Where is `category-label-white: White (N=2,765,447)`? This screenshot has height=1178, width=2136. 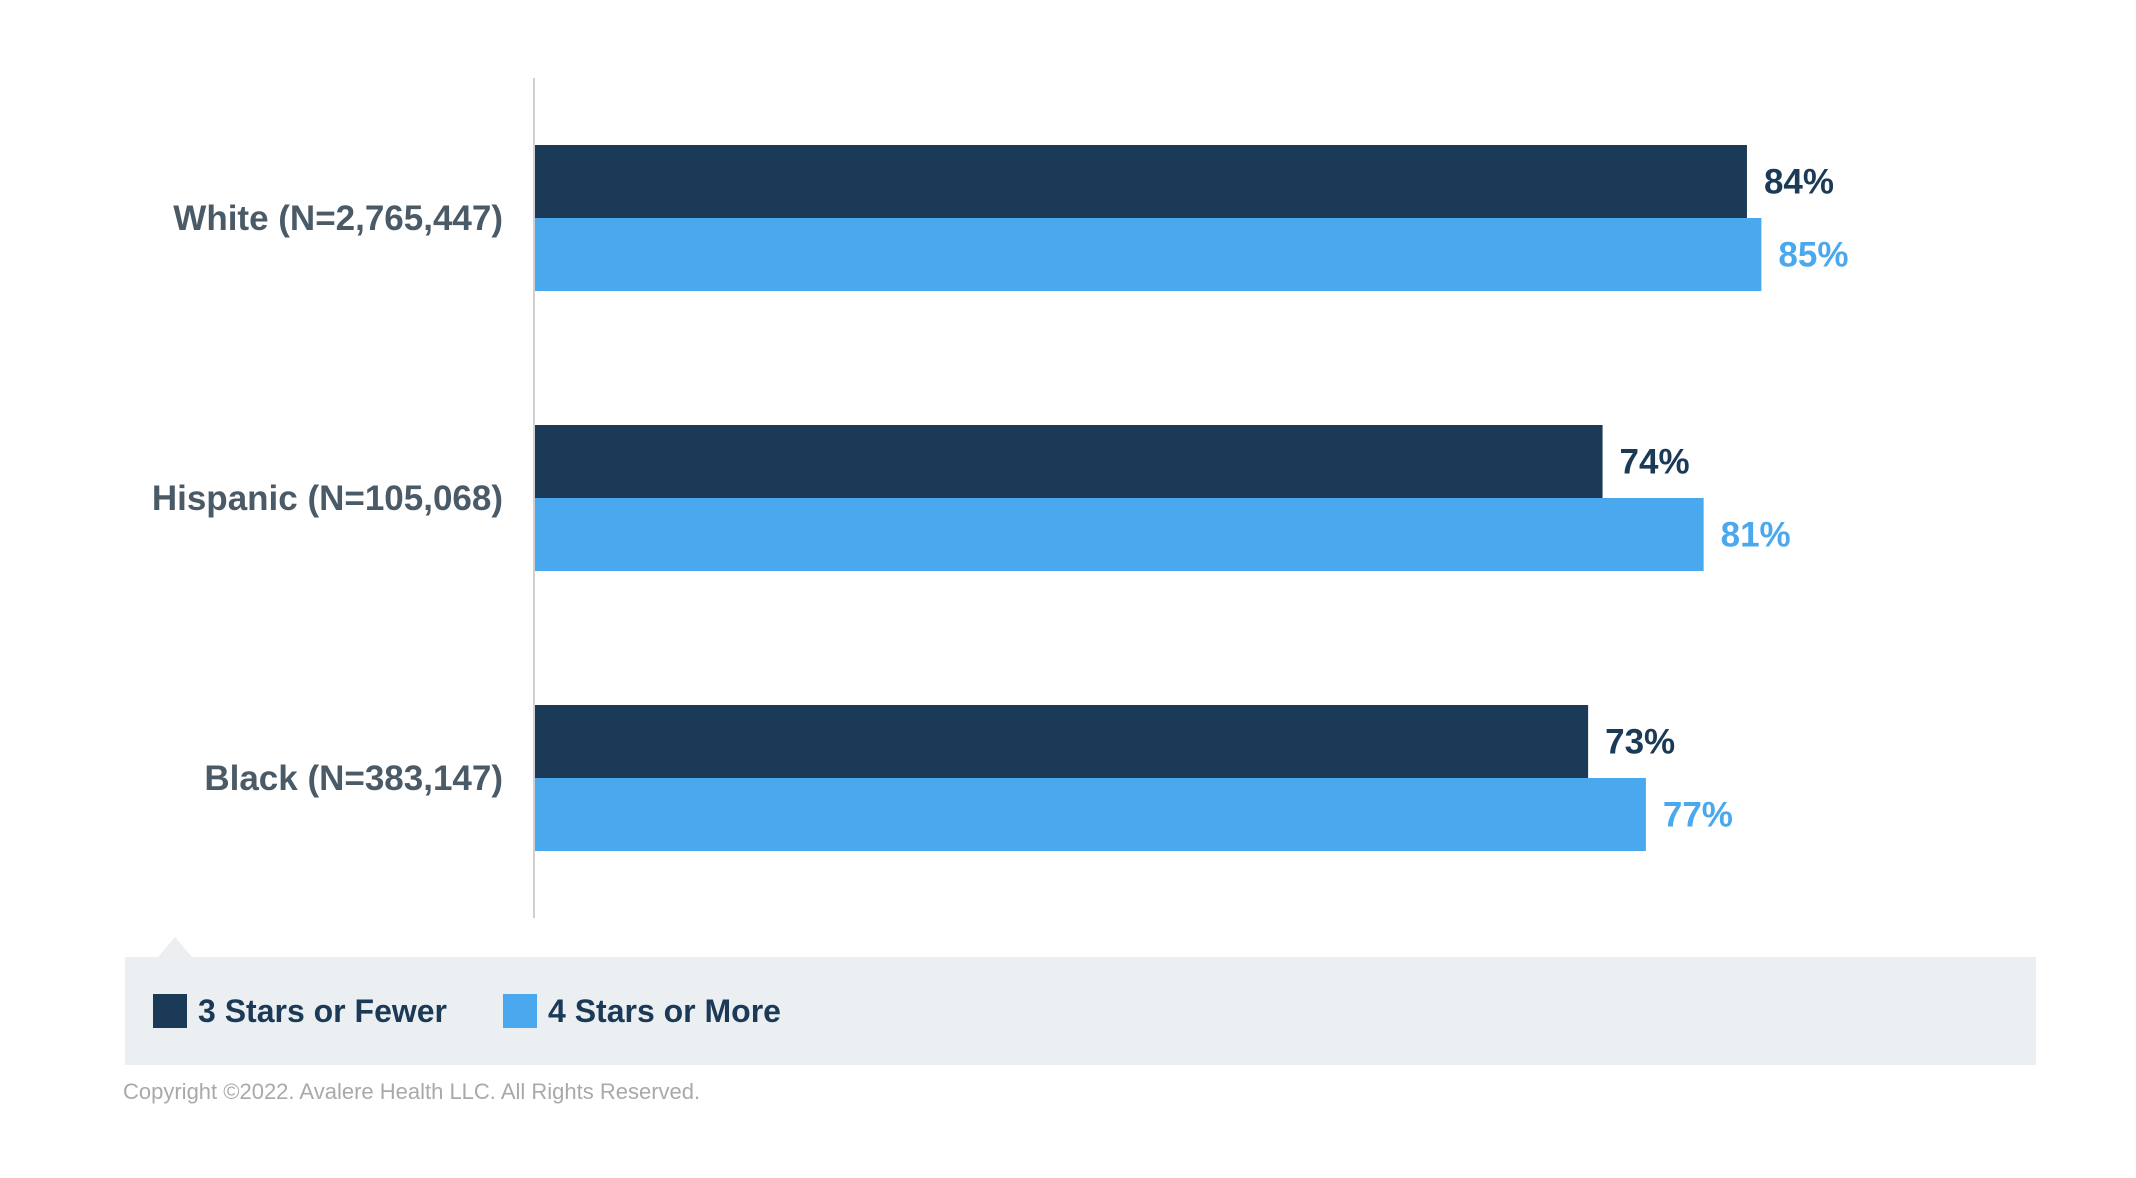
category-label-white: White (N=2,765,447) is located at coordinates (338, 218).